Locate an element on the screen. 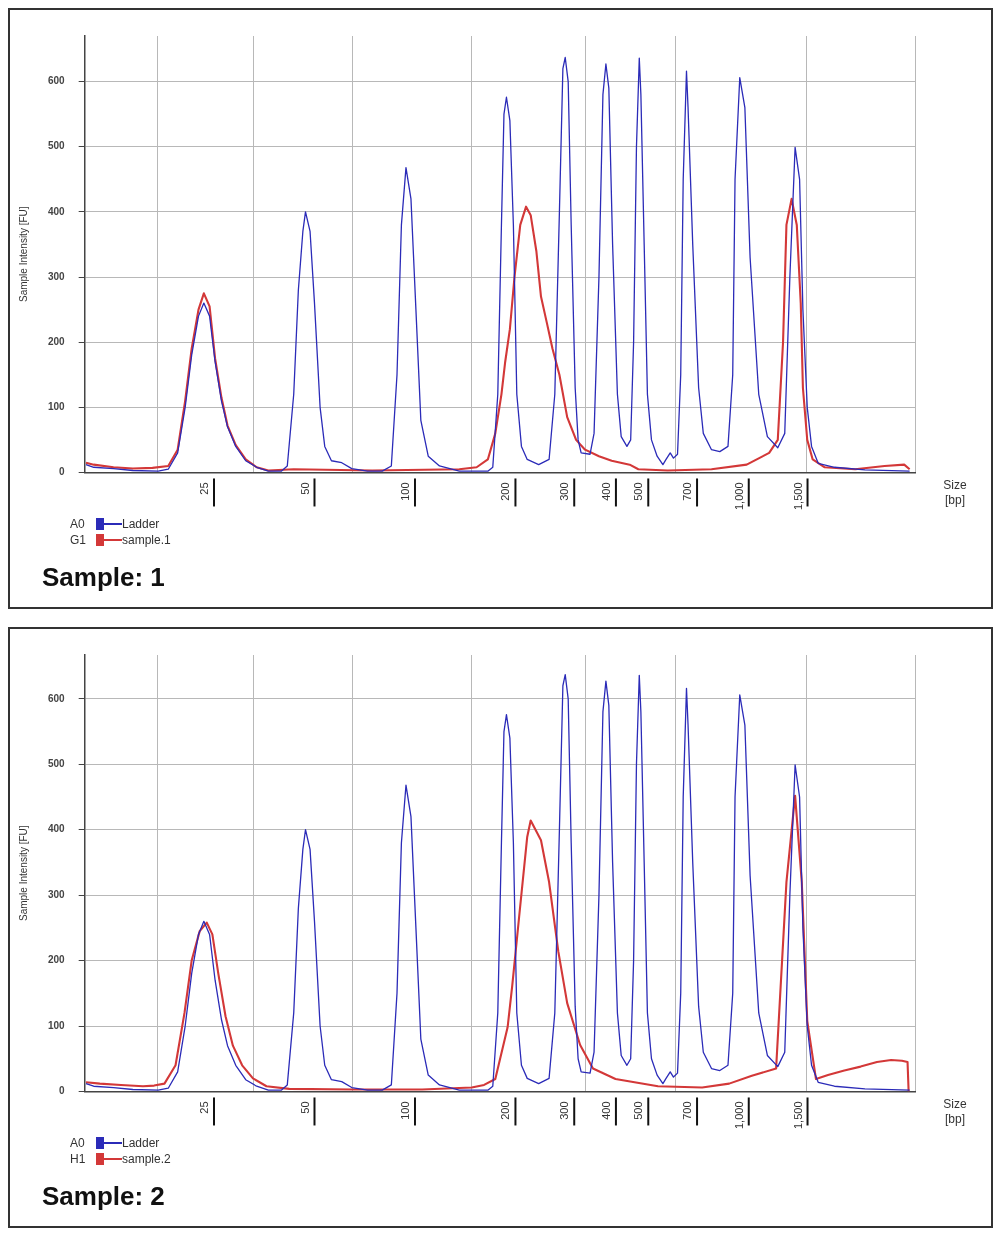 The height and width of the screenshot is (1237, 1007). legend-label: sample.1 is located at coordinates (146, 540).